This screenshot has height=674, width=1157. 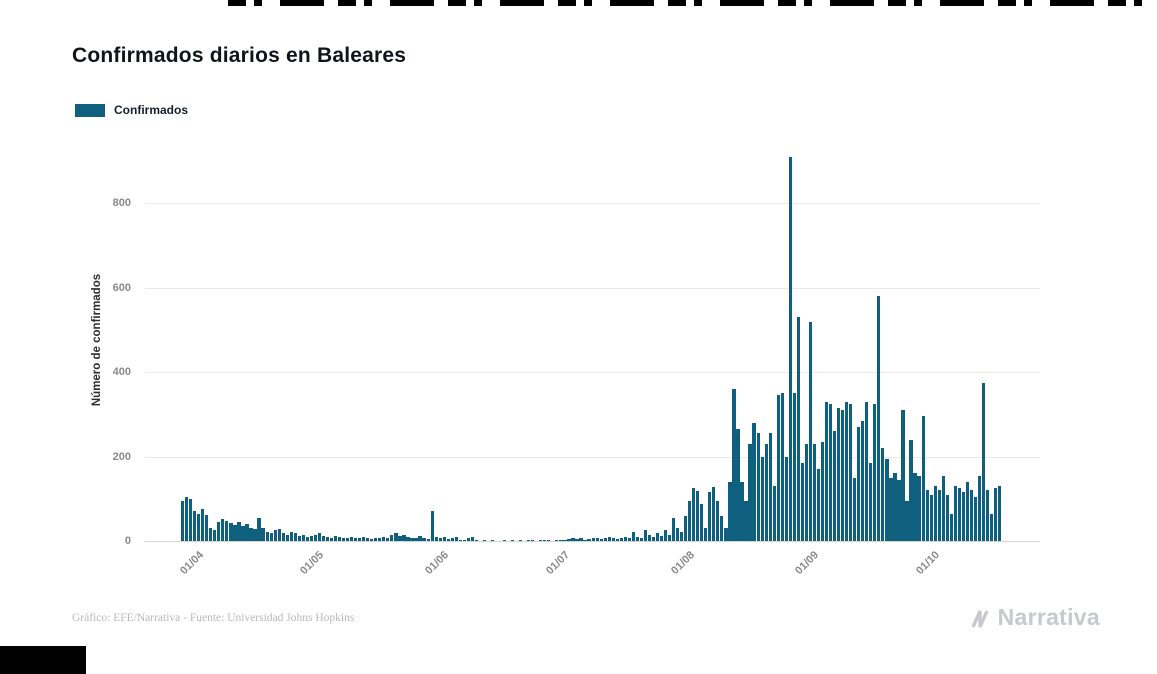 What do you see at coordinates (127, 541) in the screenshot?
I see `y-tick-label: 0` at bounding box center [127, 541].